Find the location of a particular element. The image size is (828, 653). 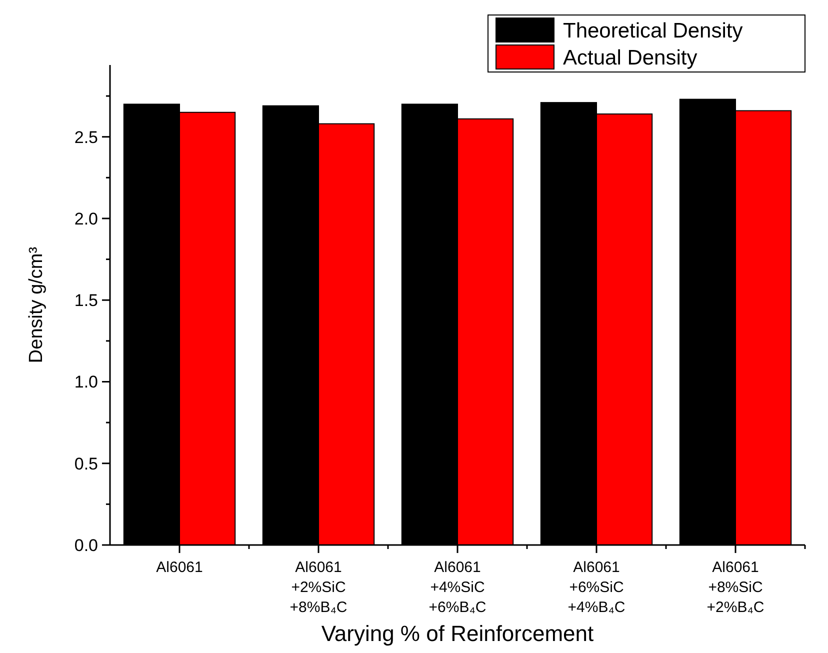

y-tick-label: 1.0 is located at coordinates (86, 382).